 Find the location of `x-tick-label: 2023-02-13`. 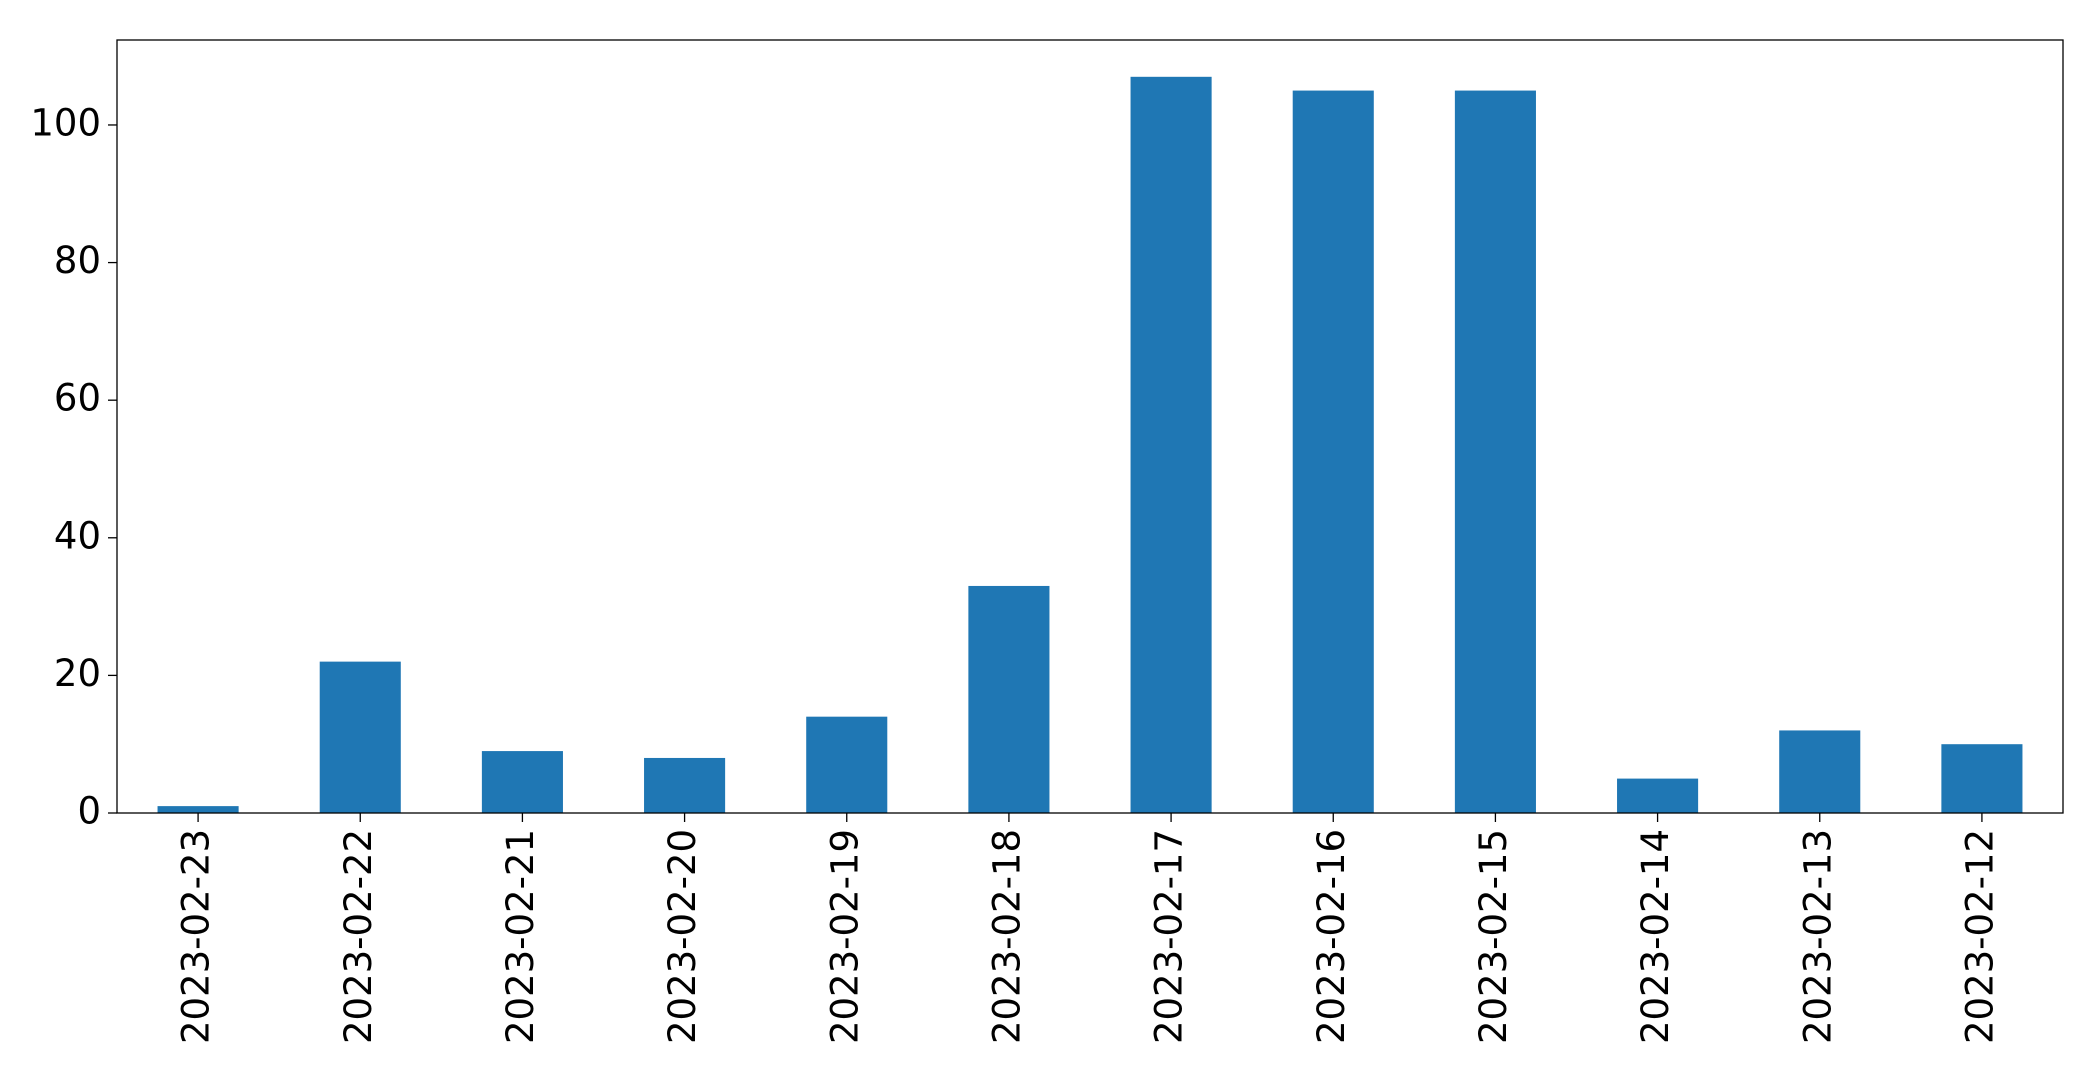

x-tick-label: 2023-02-13 is located at coordinates (1817, 936).